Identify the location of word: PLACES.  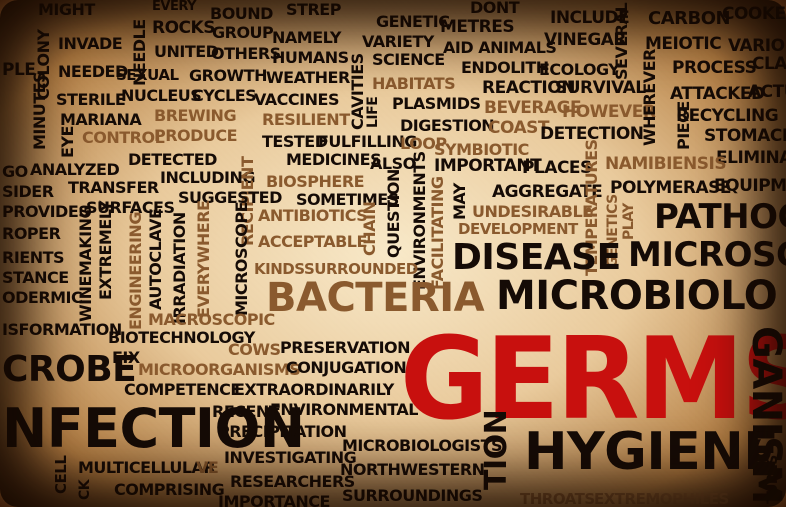
(557, 168).